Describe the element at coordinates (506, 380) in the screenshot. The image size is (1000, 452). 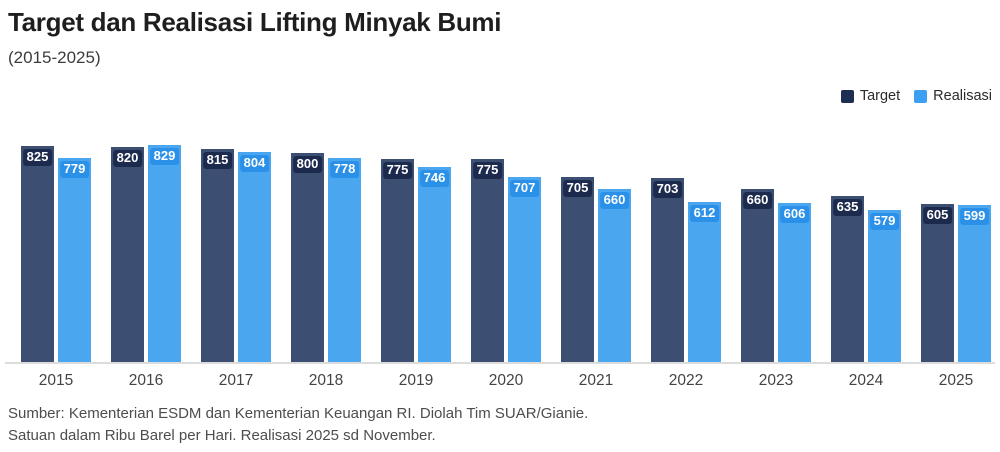
I see `x-axis-label: 2020` at that location.